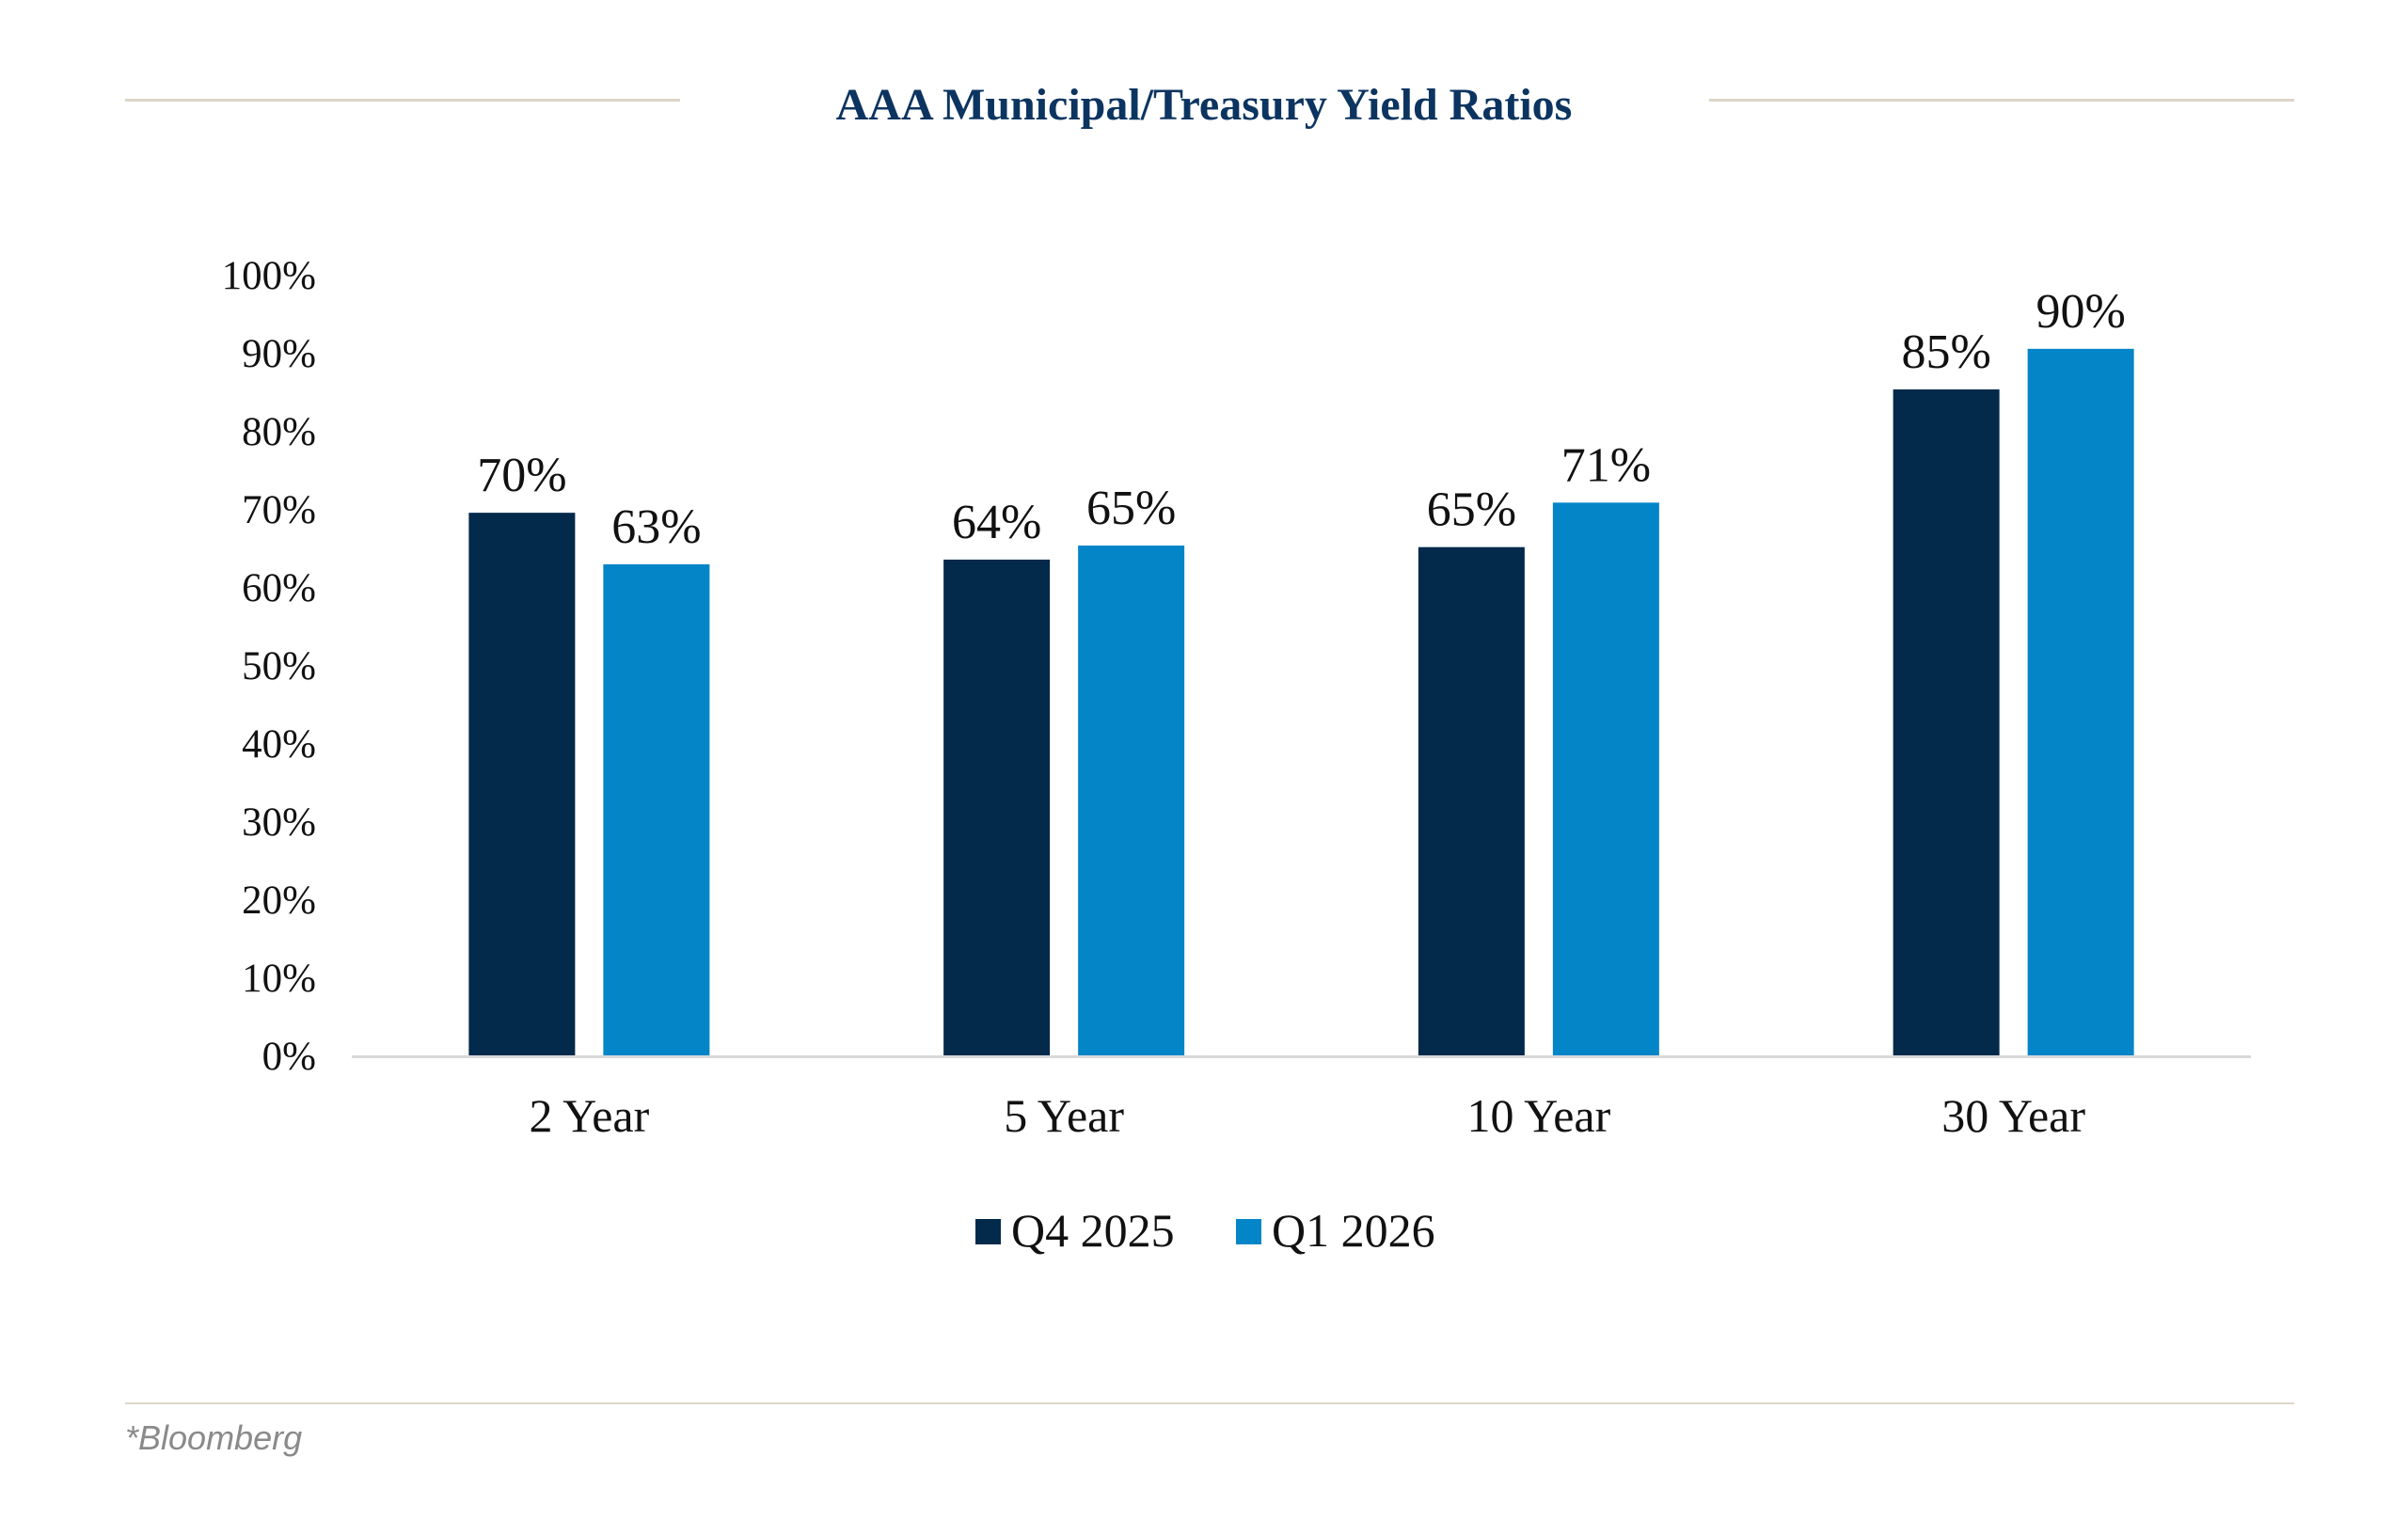 This screenshot has width=2408, height=1520. I want to click on y-tick-label: 0%, so click(289, 1057).